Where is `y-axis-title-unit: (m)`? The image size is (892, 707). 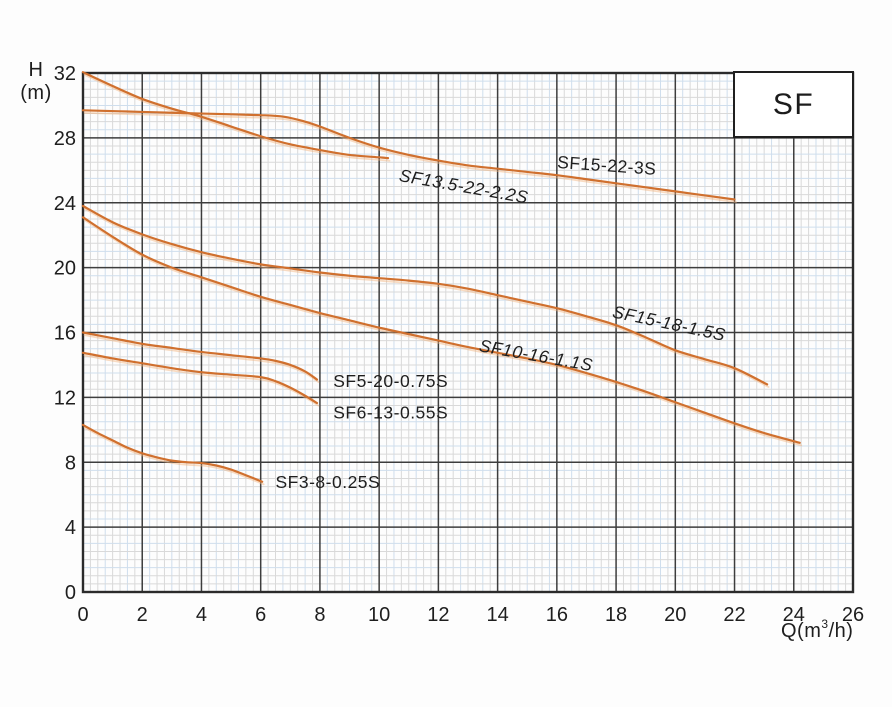 y-axis-title-unit: (m) is located at coordinates (36, 93).